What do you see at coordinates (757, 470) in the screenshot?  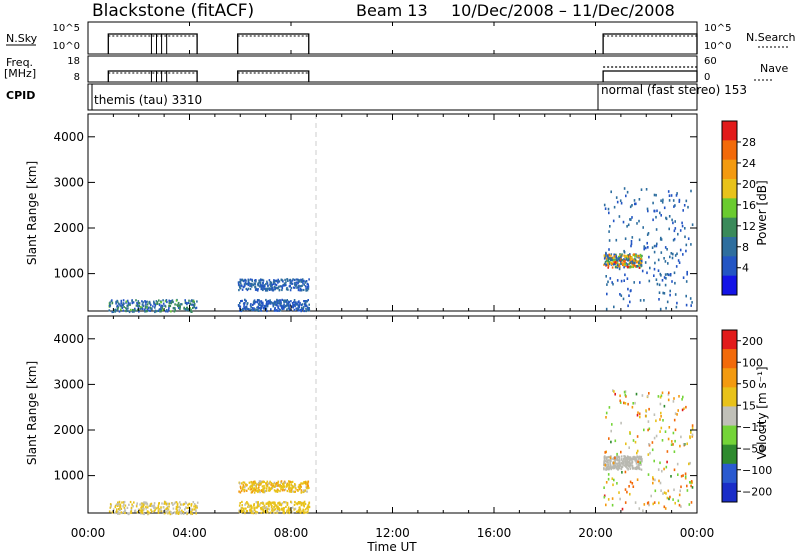 I see `velocity-colorbar-tick: −100` at bounding box center [757, 470].